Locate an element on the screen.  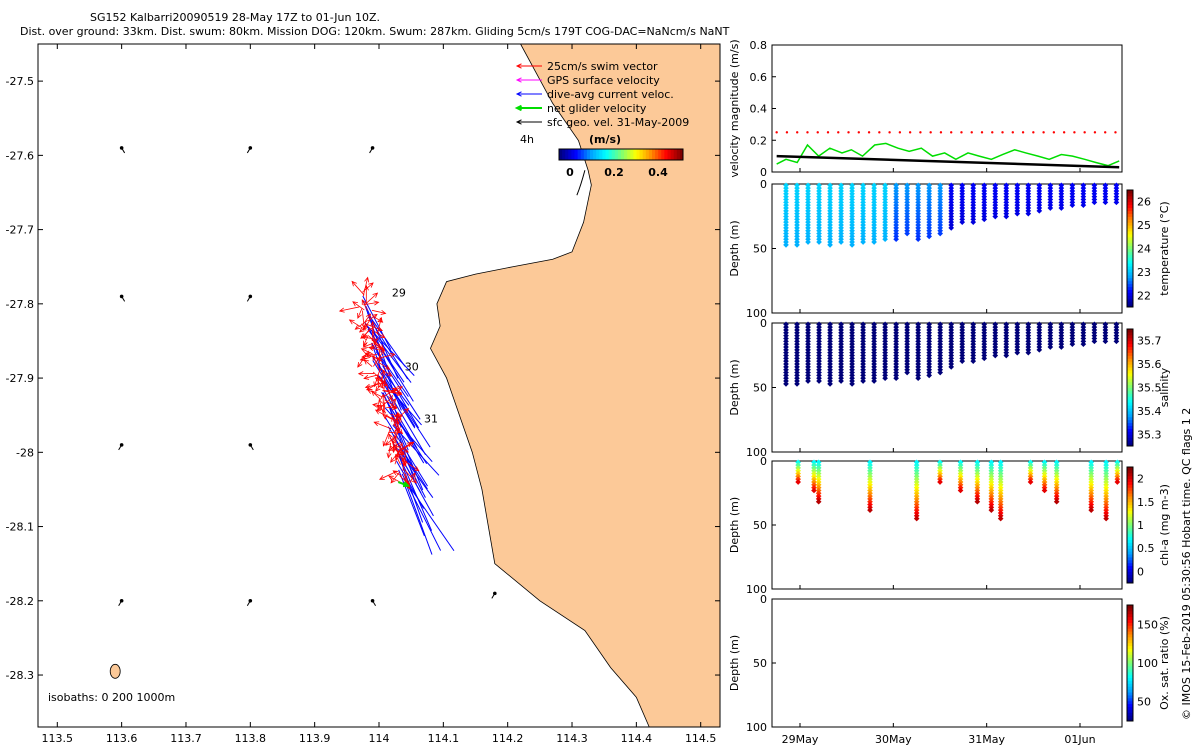
map-x-tick-label: 113.6 is located at coordinates (122, 738).